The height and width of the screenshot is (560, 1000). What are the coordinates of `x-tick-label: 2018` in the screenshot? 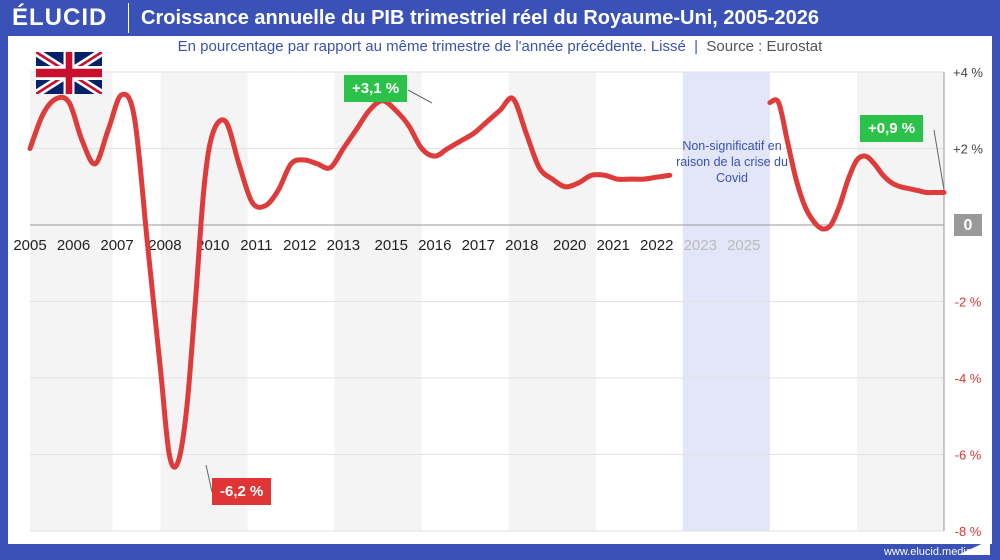 It's located at (521, 245).